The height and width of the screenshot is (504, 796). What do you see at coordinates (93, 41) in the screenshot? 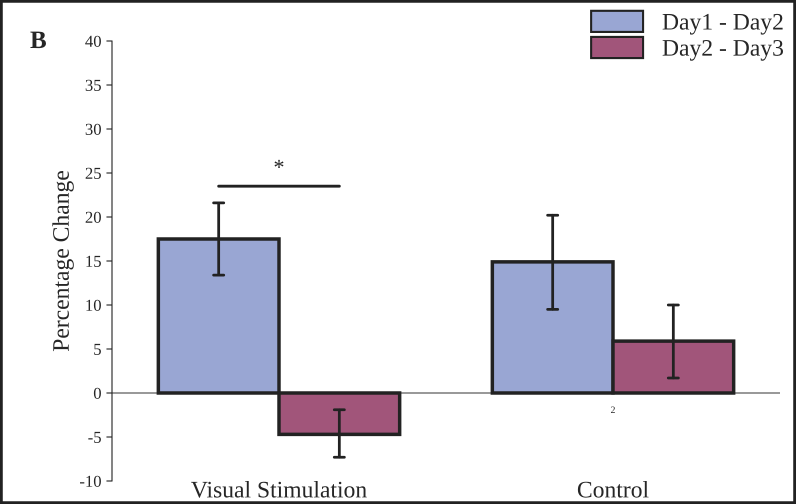
I see `y-tick-label: 40` at bounding box center [93, 41].